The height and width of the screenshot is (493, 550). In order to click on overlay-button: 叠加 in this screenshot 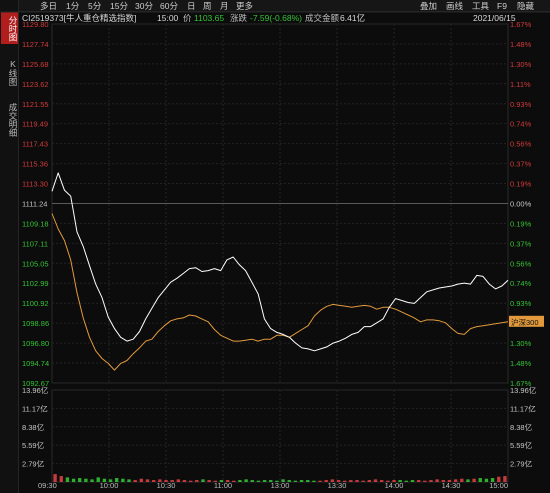, I will do `click(429, 6)`.